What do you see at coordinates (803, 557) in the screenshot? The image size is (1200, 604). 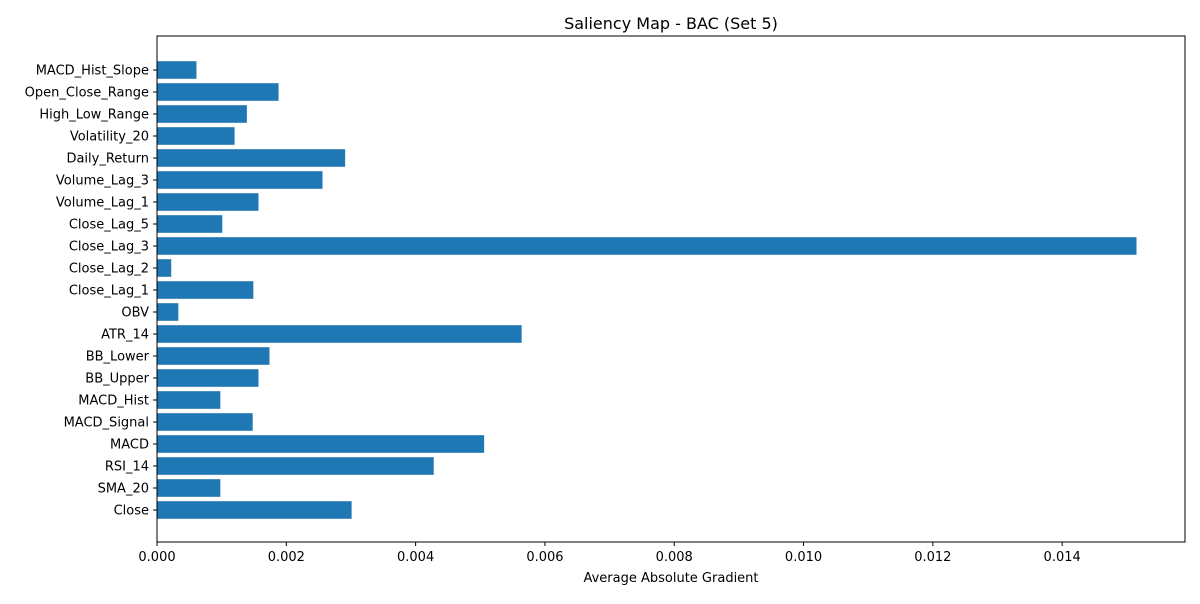 I see `x-tick-label: 0.010` at bounding box center [803, 557].